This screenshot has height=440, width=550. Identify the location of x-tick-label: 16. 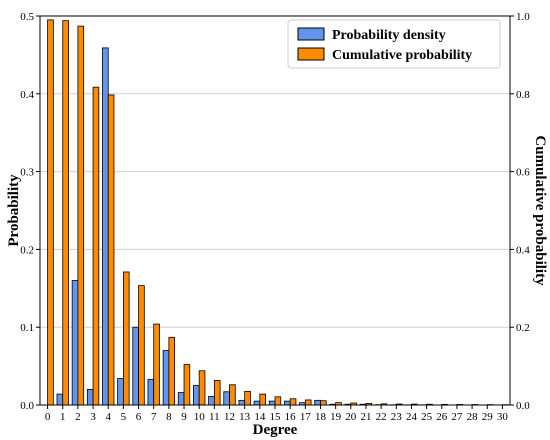
(291, 417).